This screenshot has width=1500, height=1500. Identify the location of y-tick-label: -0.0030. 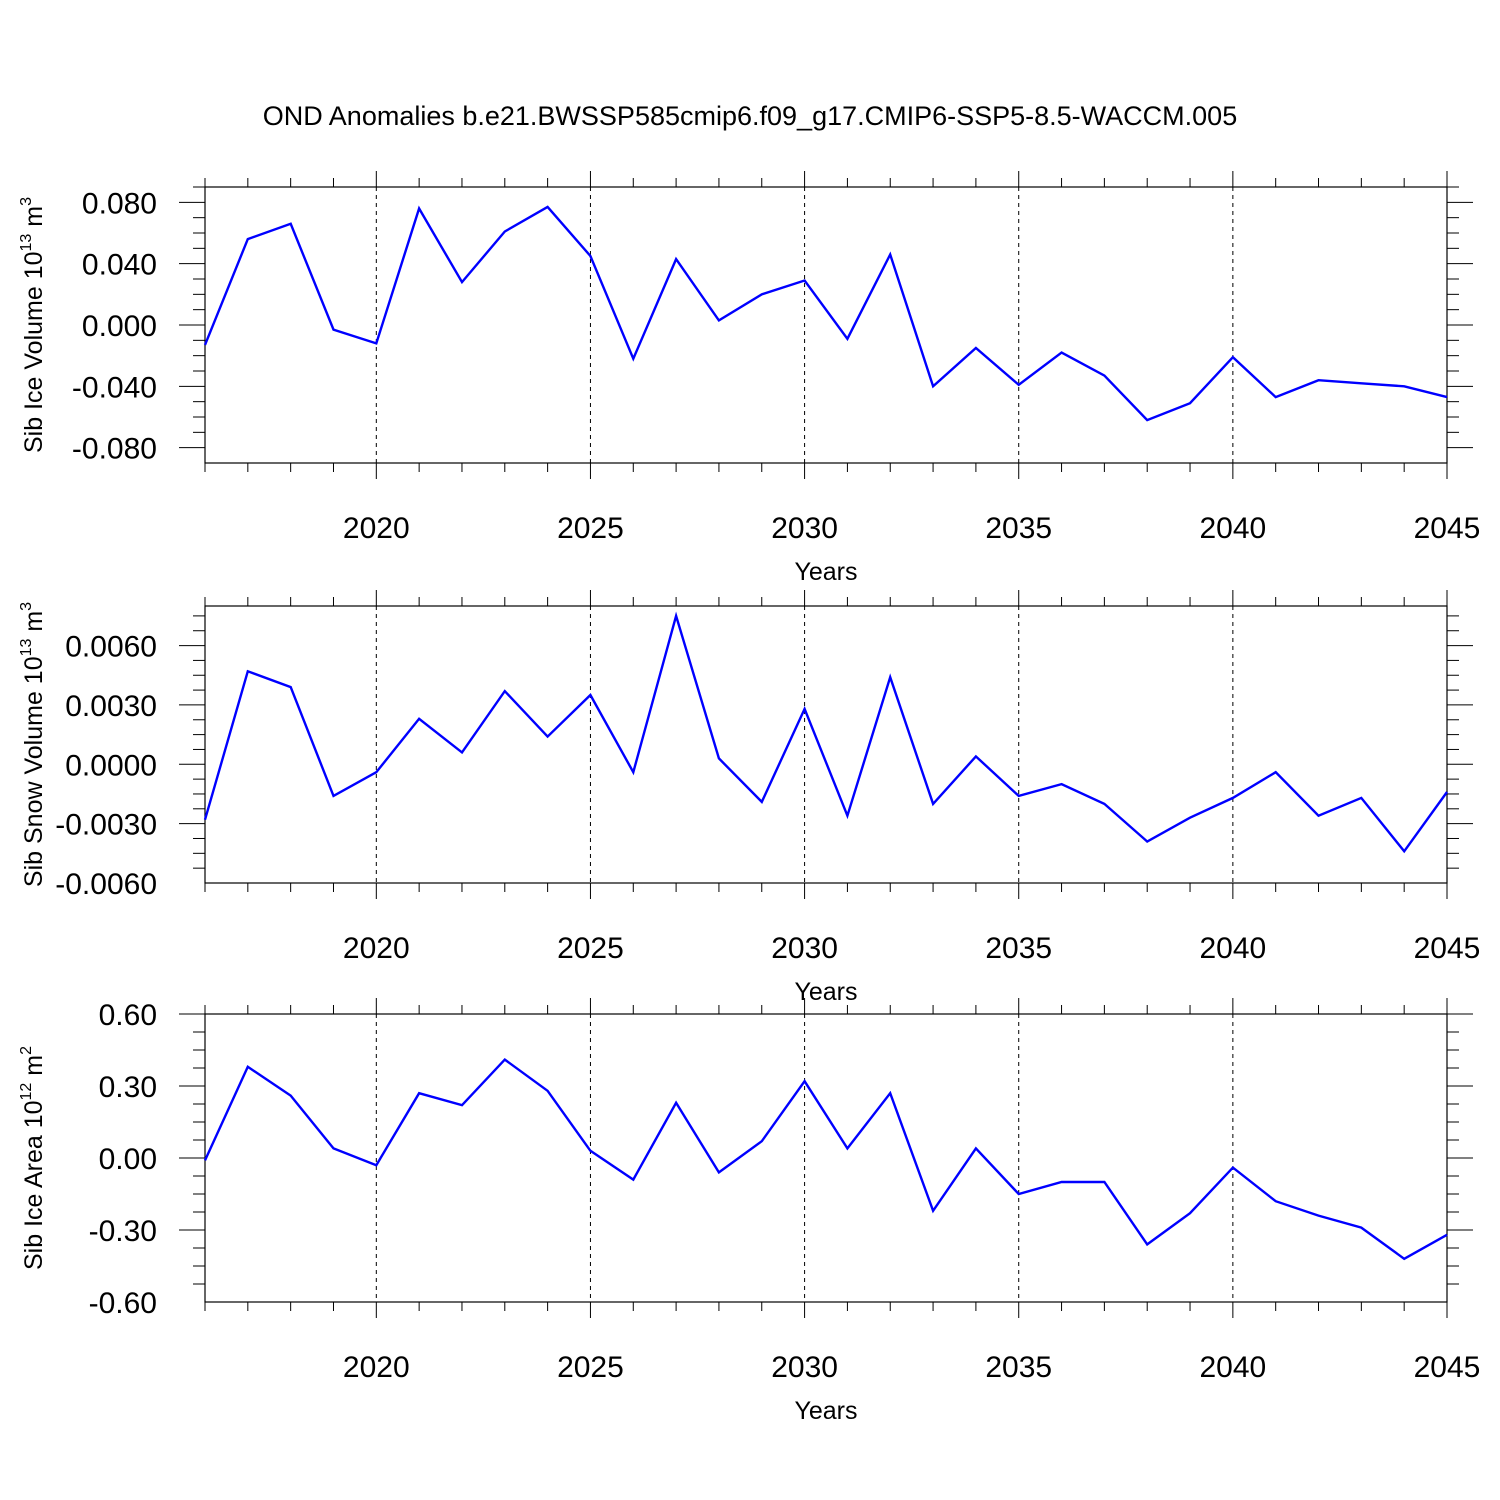
(106, 825).